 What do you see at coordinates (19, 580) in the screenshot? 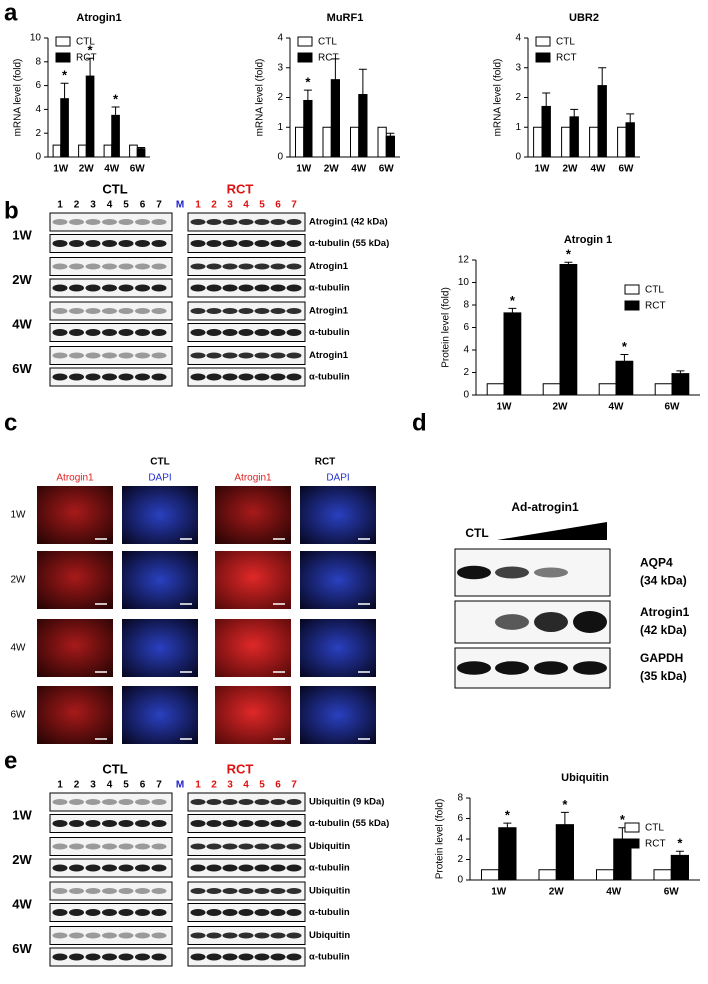
I see `row-label: 2W` at bounding box center [19, 580].